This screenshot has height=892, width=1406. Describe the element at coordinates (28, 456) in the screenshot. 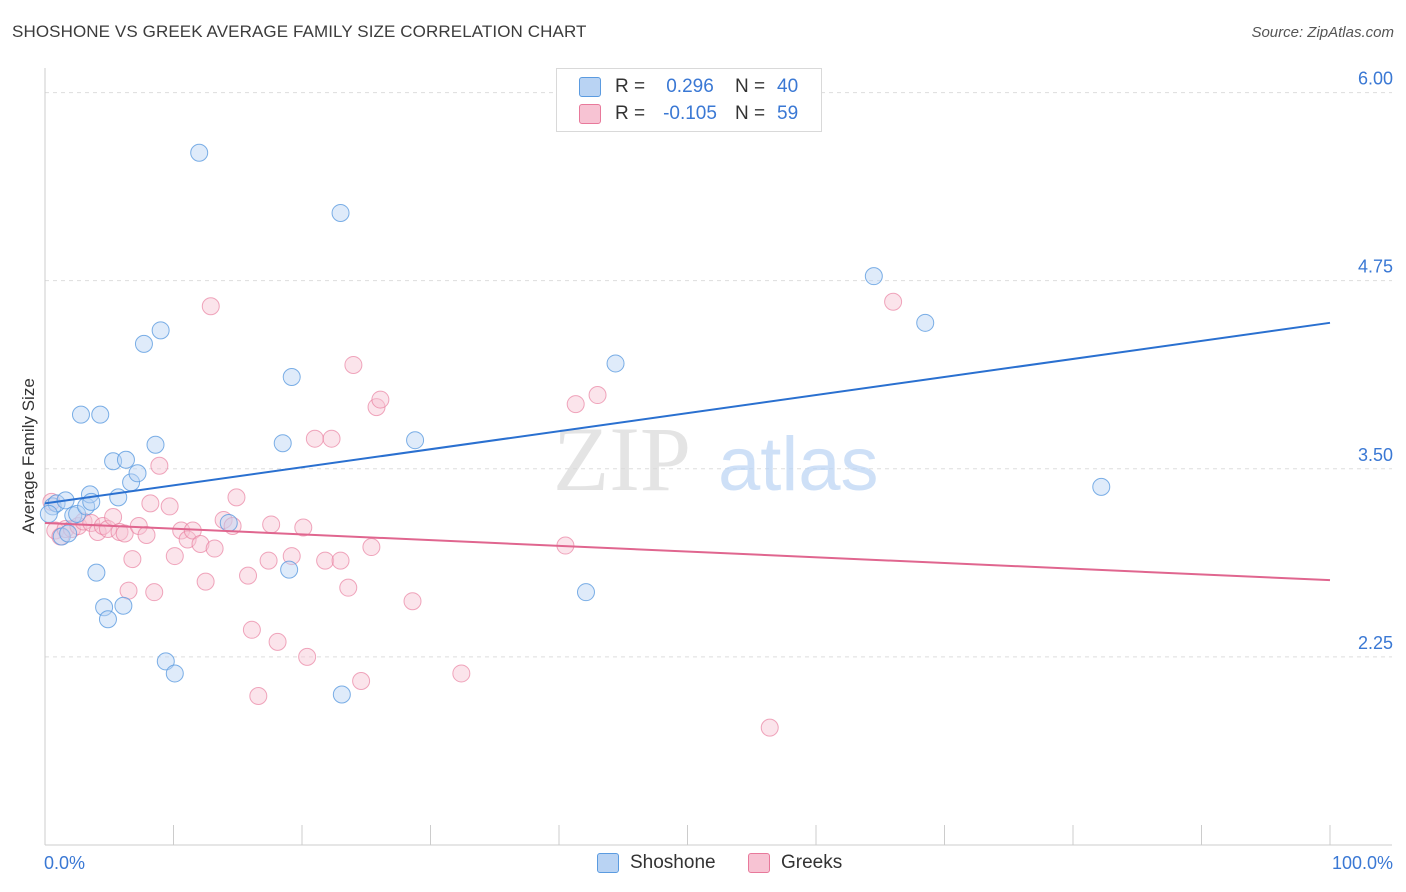

I see `y-axis-label: Average Family Size` at that location.